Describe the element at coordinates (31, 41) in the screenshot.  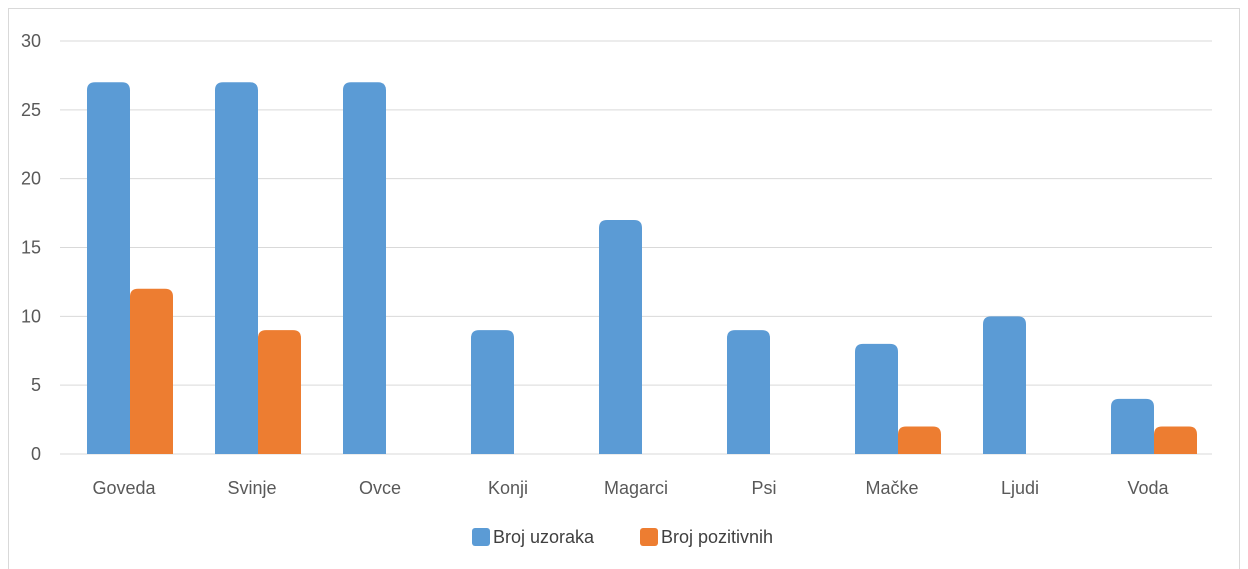
I see `y-tick-label: 30` at that location.